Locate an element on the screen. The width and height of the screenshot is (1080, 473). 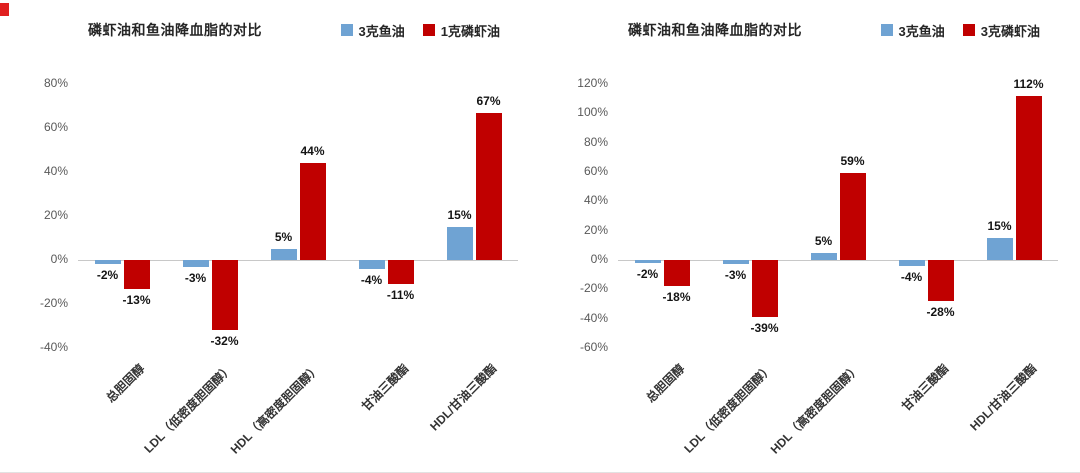
bar-value-label: -32% is located at coordinates (224, 341).